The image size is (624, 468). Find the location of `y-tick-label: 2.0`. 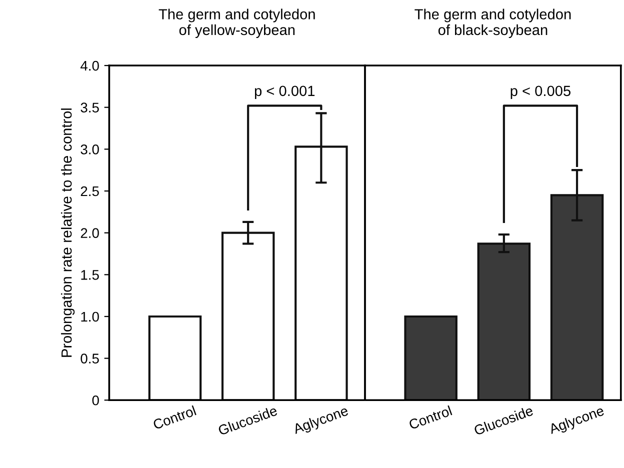

y-tick-label: 2.0 is located at coordinates (89, 233).